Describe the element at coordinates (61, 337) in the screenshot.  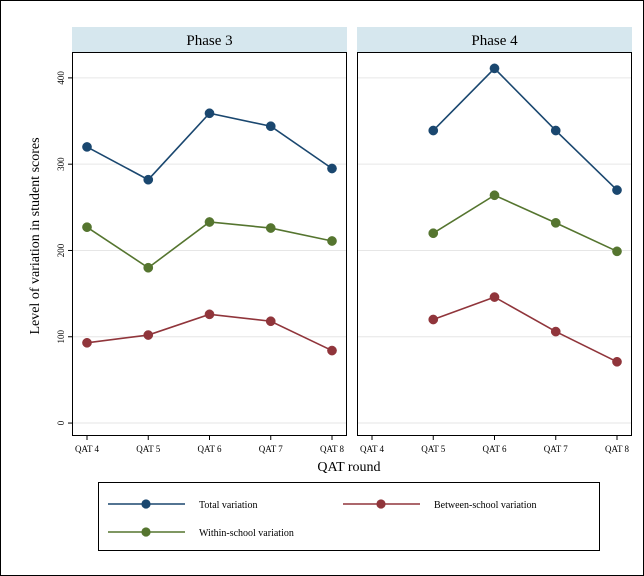
I see `y-tick-label: 100` at that location.